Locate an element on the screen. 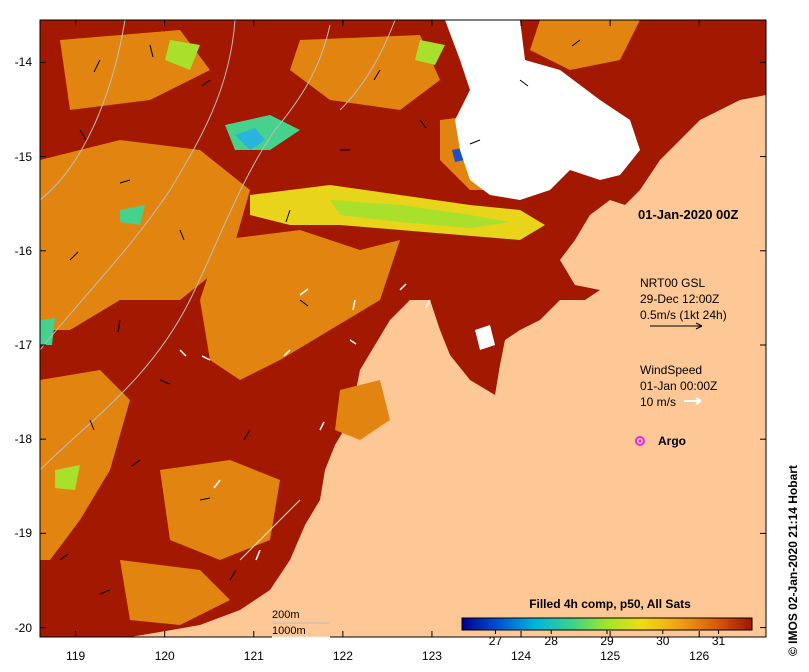  map-title: 01-Jan-2020 00Z is located at coordinates (688, 214).